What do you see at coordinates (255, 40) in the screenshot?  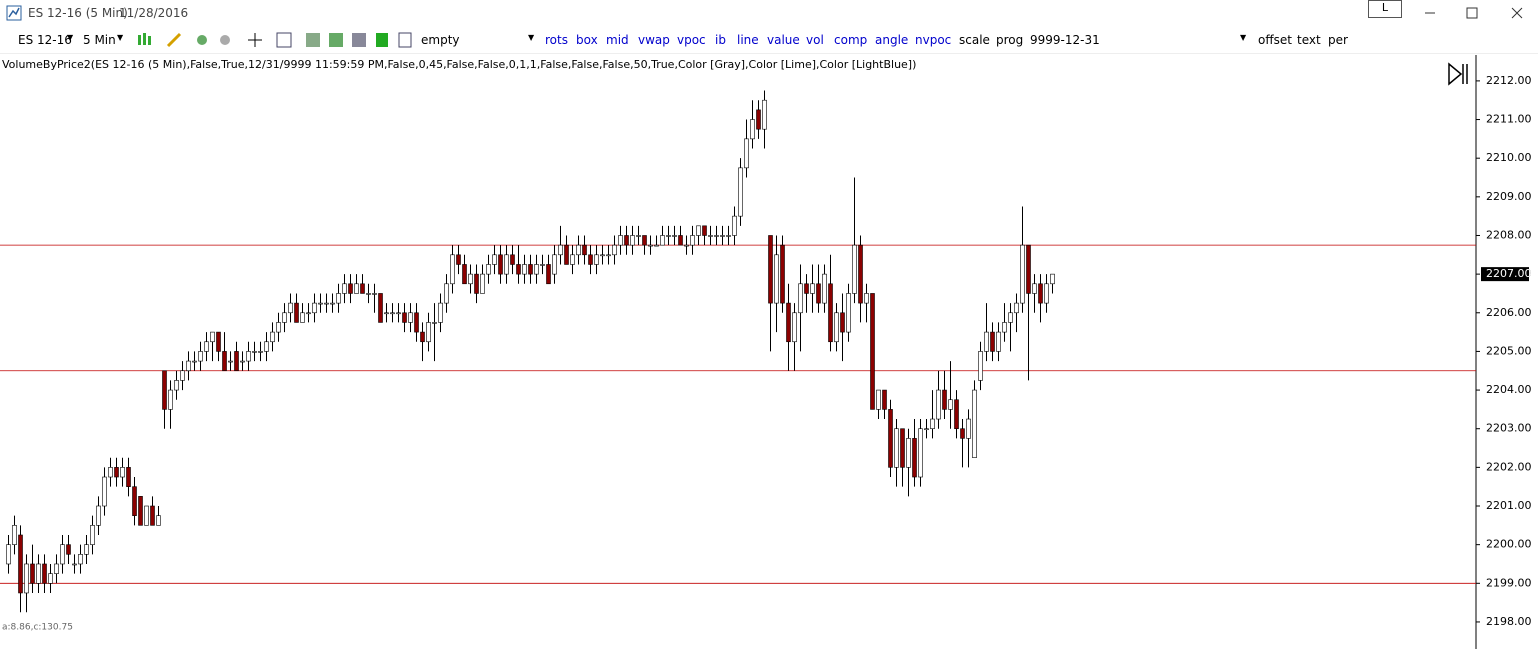 I see `crosshair` at bounding box center [255, 40].